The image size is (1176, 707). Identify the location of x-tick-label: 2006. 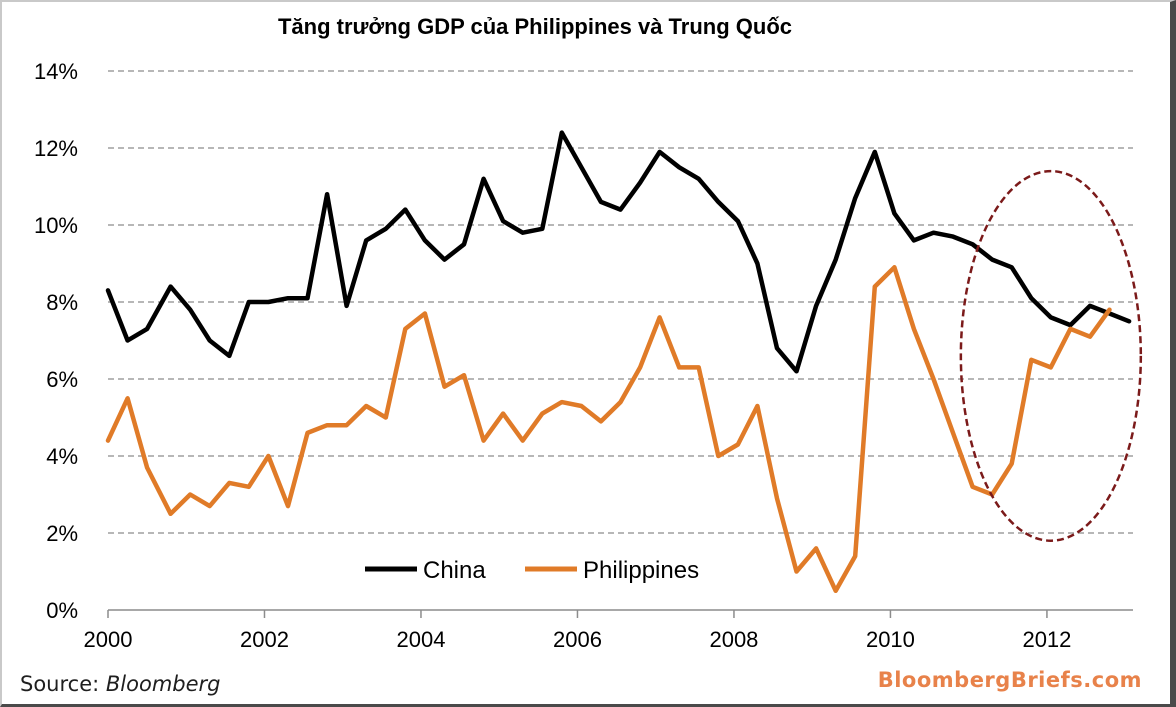
(577, 639).